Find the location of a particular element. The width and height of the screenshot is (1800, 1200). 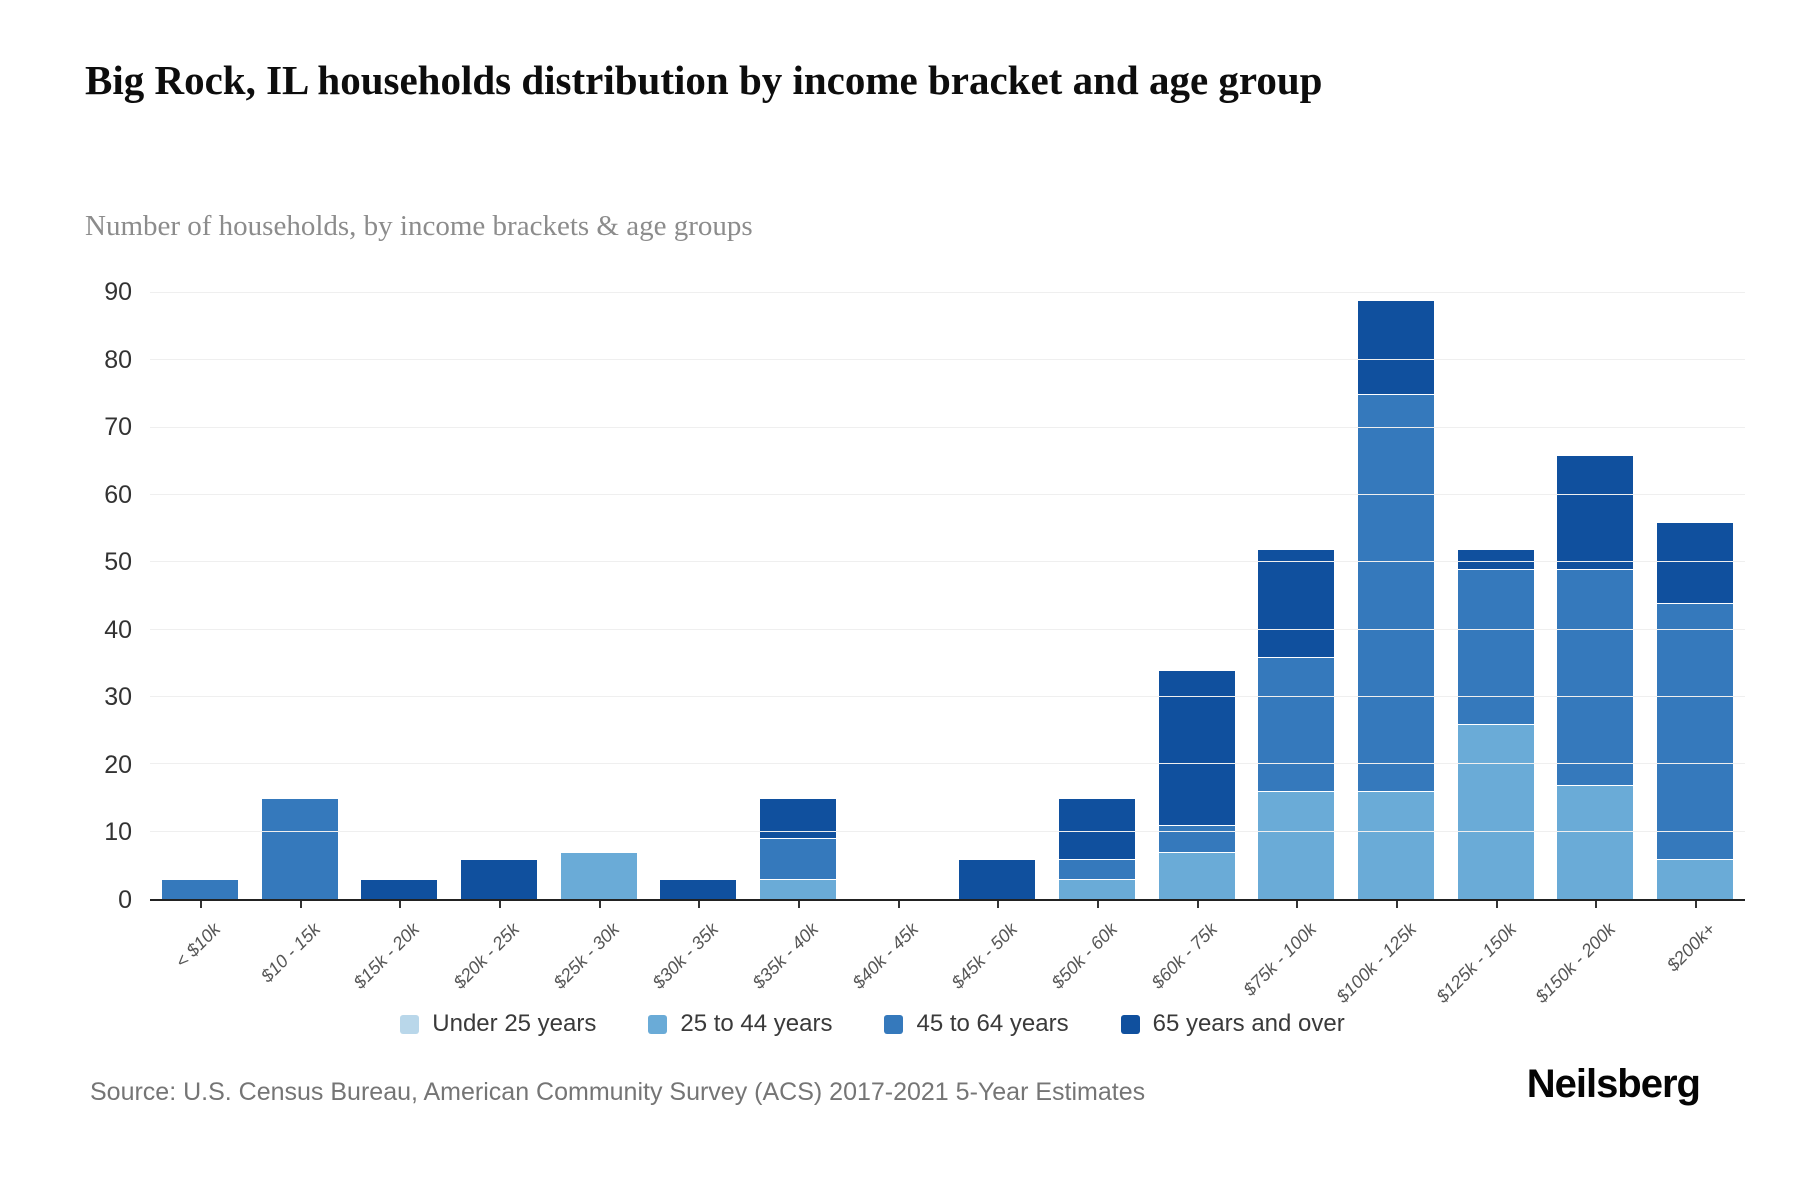

y-axis-tick-label: 40 is located at coordinates (118, 629).